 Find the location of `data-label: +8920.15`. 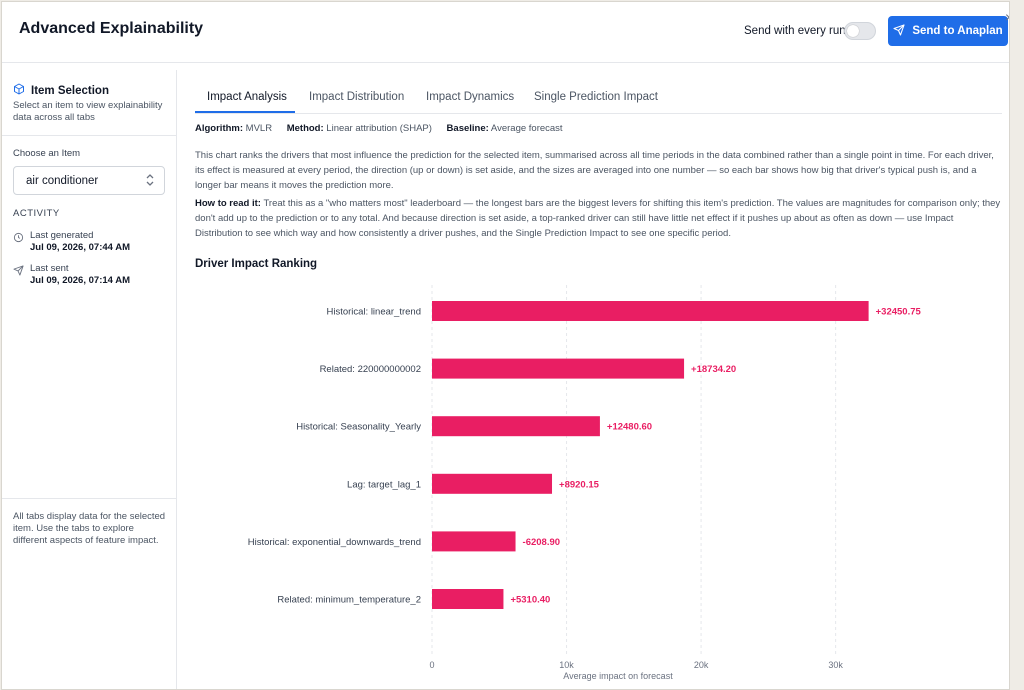

data-label: +8920.15 is located at coordinates (579, 484).